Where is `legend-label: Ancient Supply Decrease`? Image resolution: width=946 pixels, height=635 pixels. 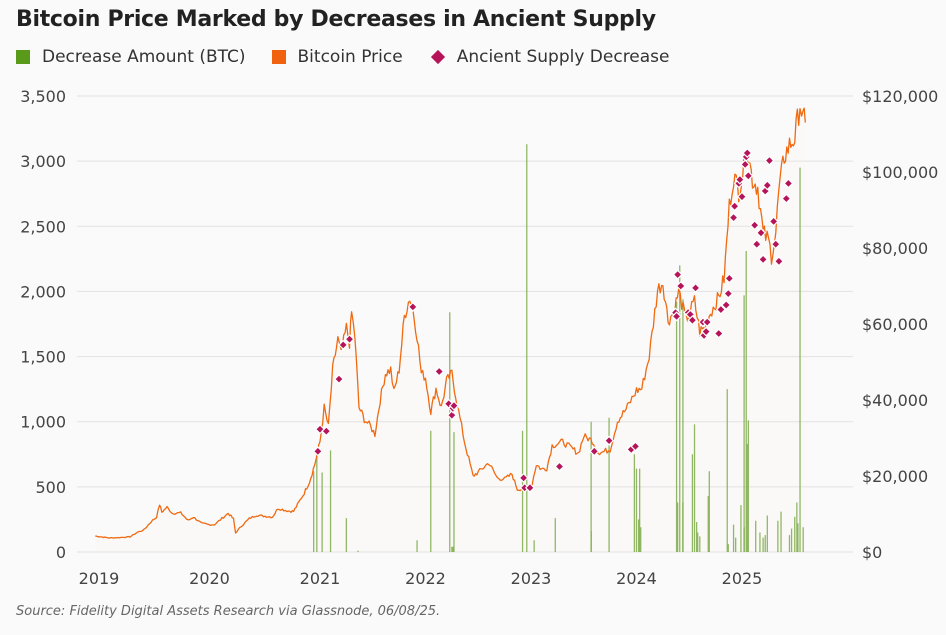
legend-label: Ancient Supply Decrease is located at coordinates (563, 57).